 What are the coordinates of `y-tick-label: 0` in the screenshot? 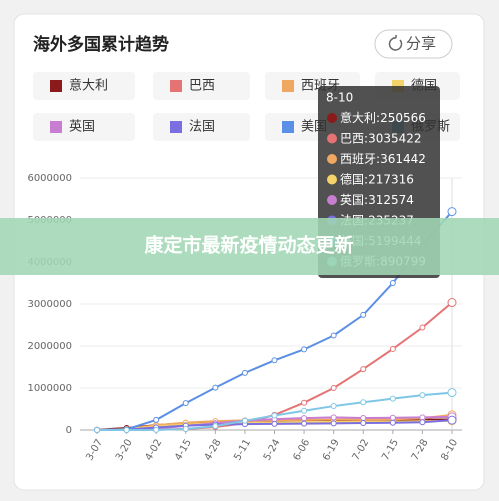 It's located at (69, 430).